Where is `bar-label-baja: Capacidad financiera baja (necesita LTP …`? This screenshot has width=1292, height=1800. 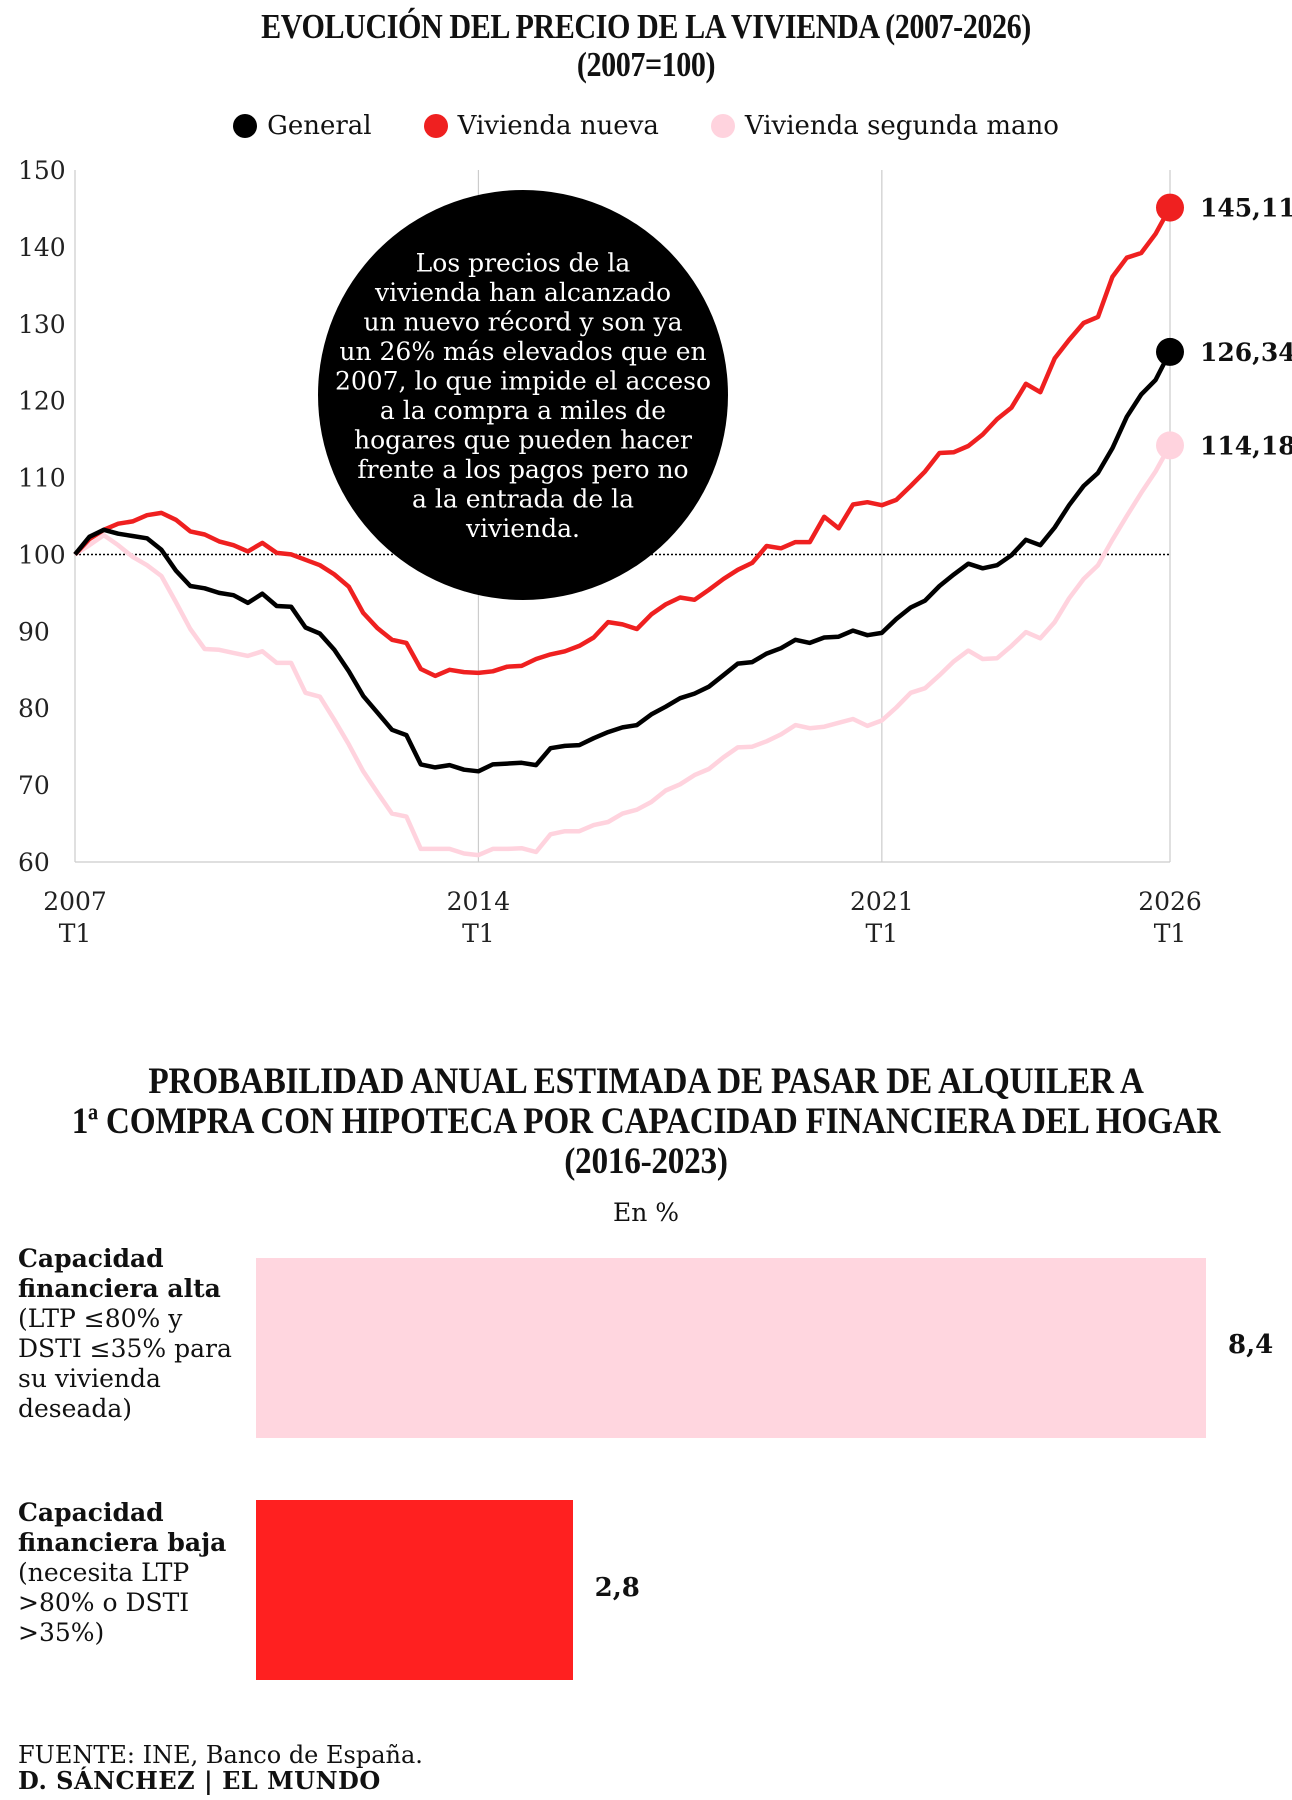 bar-label-baja: Capacidad financiera baja (necesita LTP … is located at coordinates (125, 1573).